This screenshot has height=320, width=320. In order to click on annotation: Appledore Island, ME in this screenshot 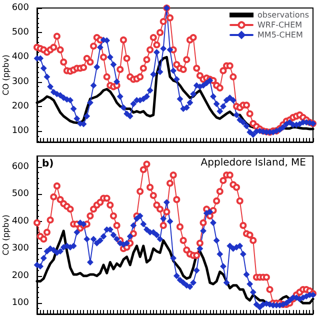, I will do `click(253, 163)`.